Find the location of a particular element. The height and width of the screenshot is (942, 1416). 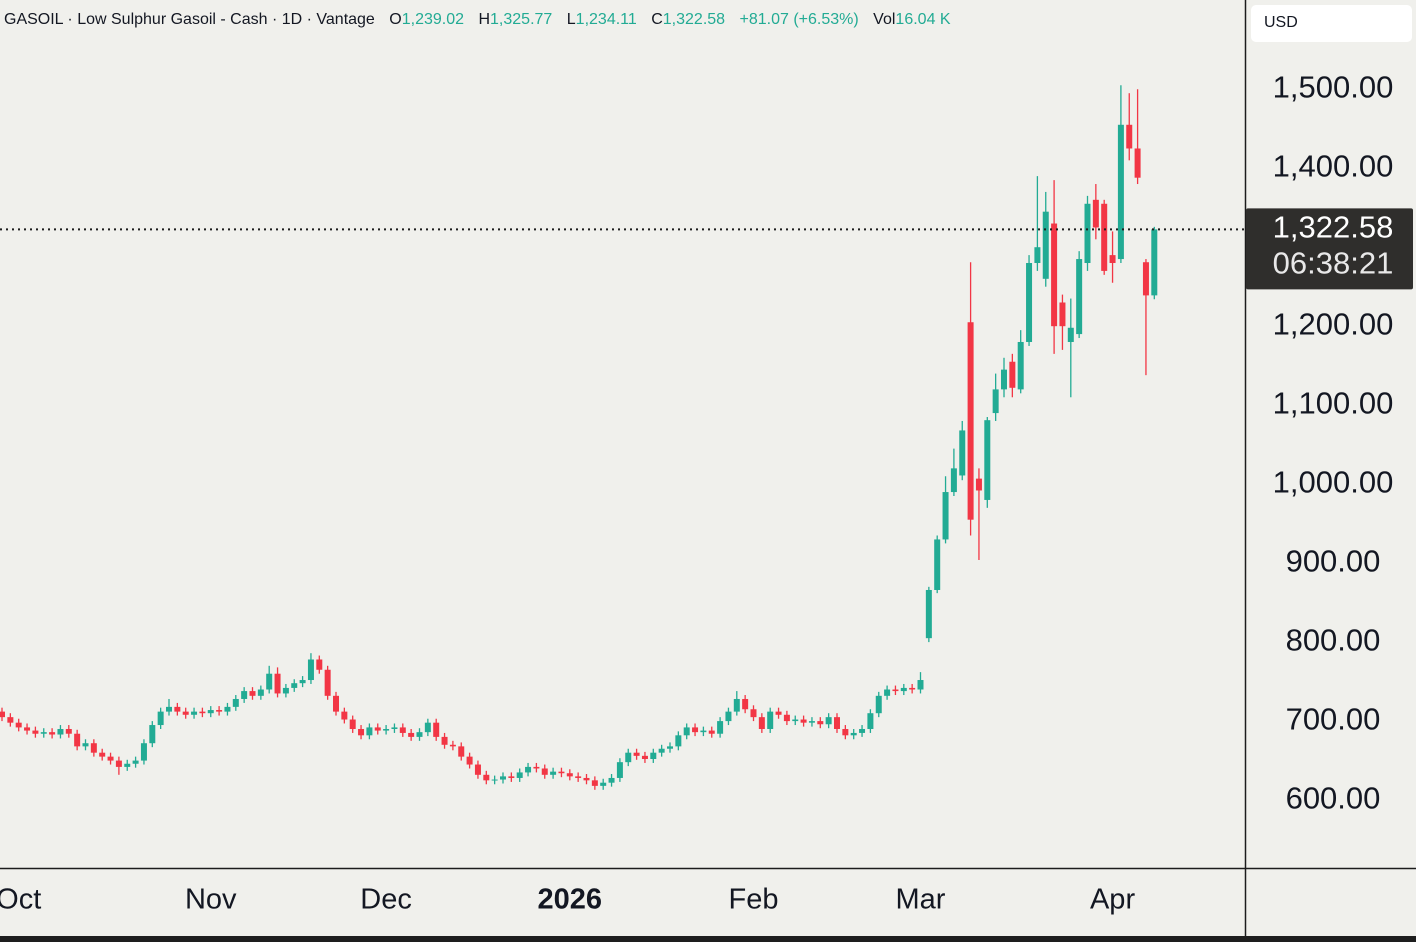

y-tick-label: 1,500.00 is located at coordinates (1333, 86).